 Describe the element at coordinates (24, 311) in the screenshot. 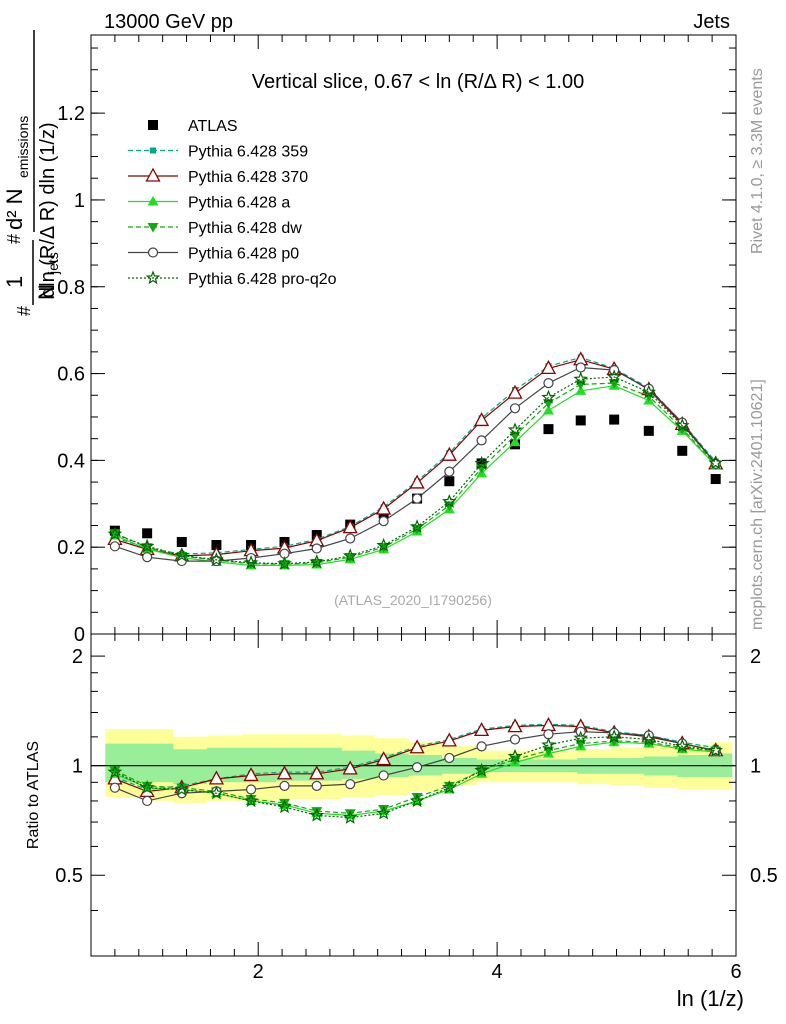

I see `ylabel-hash-1: #` at that location.